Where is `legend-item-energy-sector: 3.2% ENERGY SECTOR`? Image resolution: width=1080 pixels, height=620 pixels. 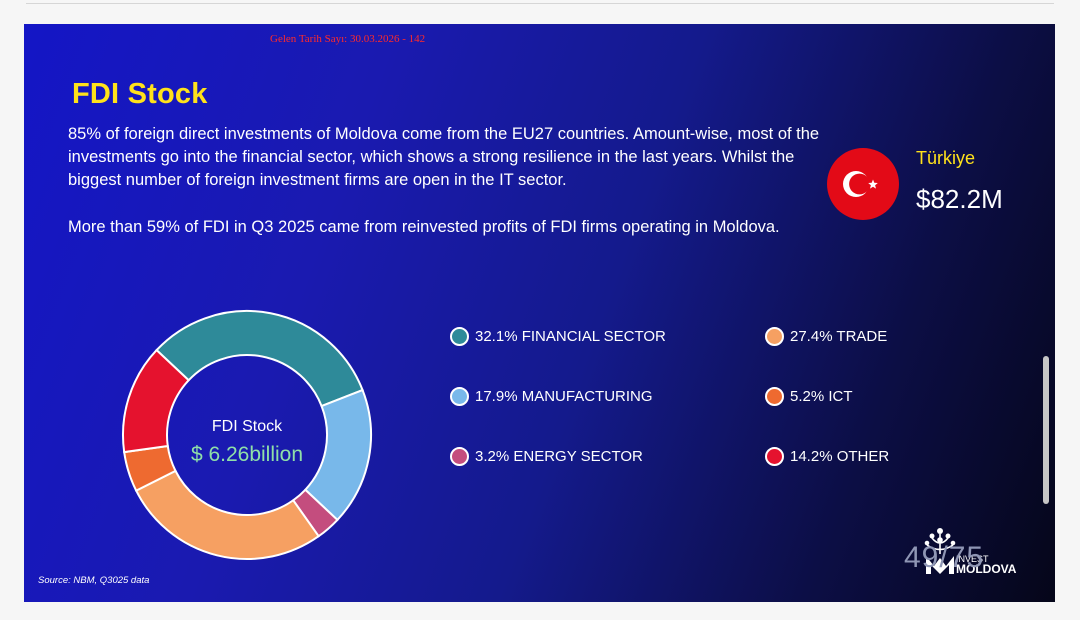 legend-item-energy-sector: 3.2% ENERGY SECTOR is located at coordinates (546, 456).